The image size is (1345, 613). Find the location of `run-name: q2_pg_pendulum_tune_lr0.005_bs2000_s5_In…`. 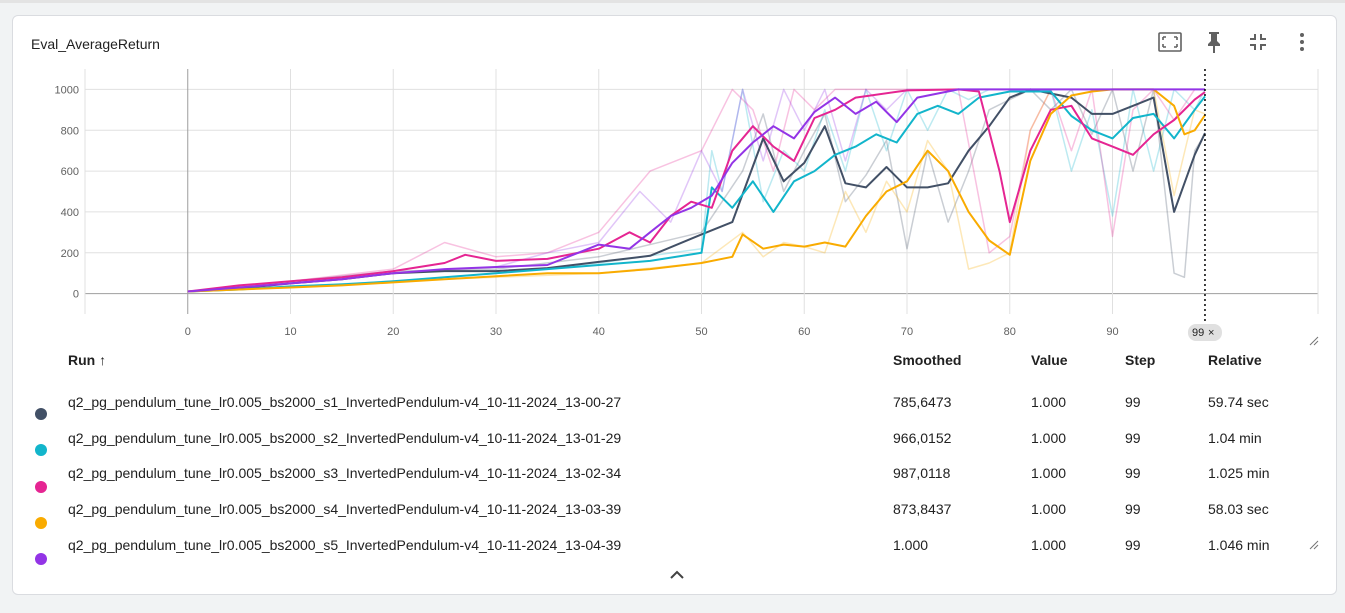

run-name: q2_pg_pendulum_tune_lr0.005_bs2000_s5_In… is located at coordinates (345, 545).